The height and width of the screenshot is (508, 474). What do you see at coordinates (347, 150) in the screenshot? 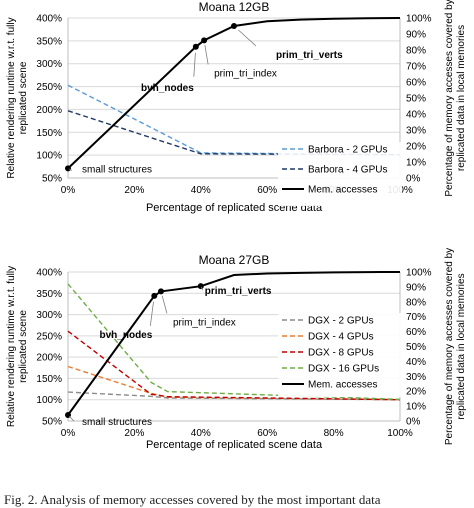
I see `legend-label: Barbora - 2 GPUs` at bounding box center [347, 150].